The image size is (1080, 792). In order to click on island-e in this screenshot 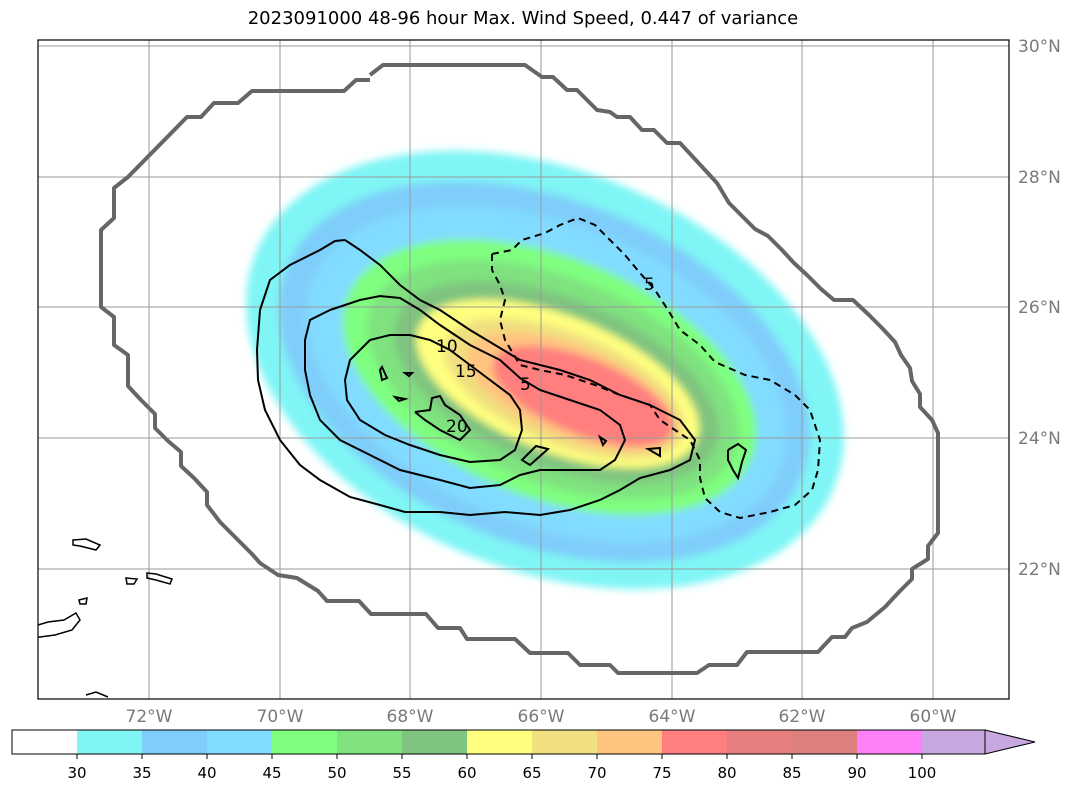, I will do `click(59, 624)`.